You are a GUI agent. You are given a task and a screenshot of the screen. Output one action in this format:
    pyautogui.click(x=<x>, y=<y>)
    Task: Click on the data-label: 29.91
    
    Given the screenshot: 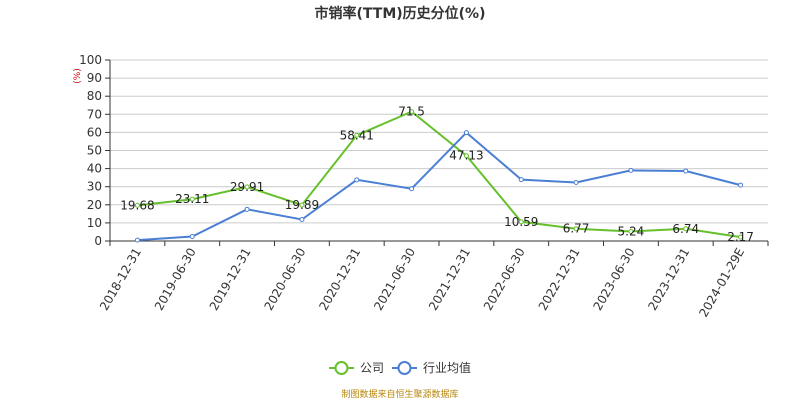 What is the action you would take?
    pyautogui.click(x=247, y=187)
    